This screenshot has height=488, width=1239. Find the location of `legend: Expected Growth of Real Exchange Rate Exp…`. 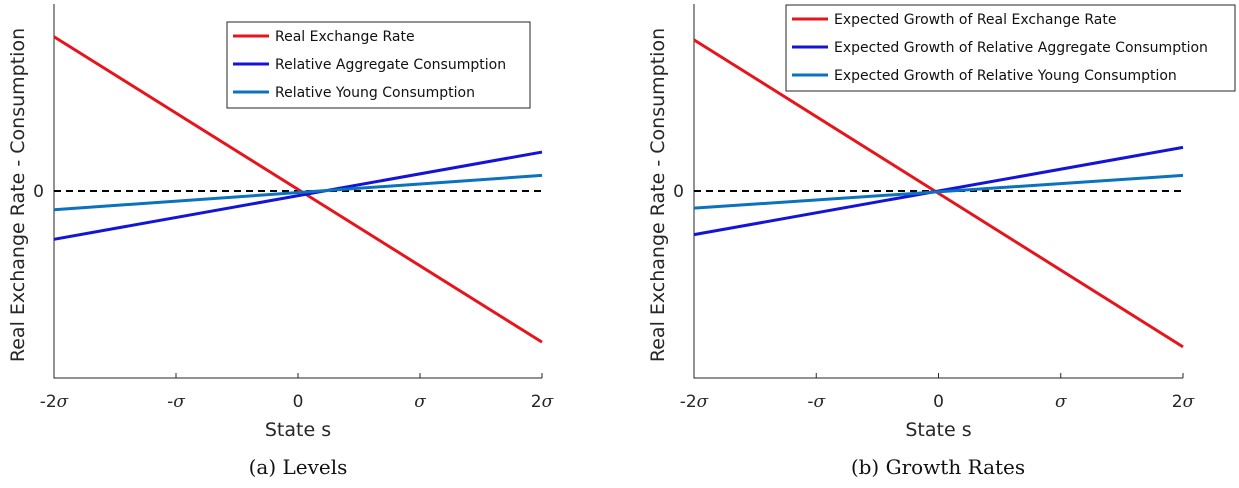

legend: Expected Growth of Real Exchange Rate Exp… is located at coordinates (1010, 48).